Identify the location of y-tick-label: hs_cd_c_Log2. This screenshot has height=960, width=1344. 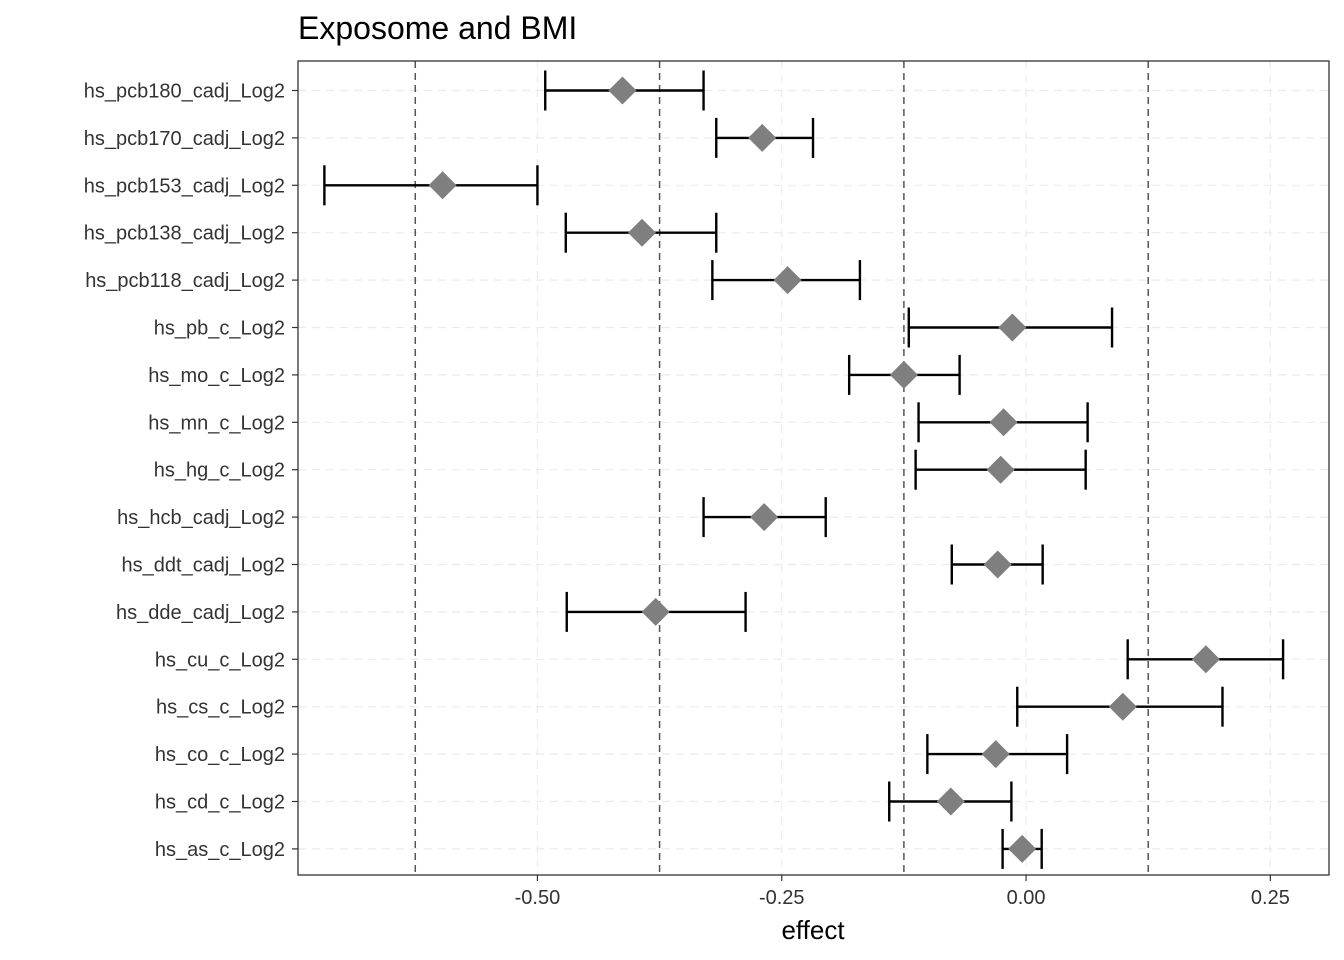
(220, 803).